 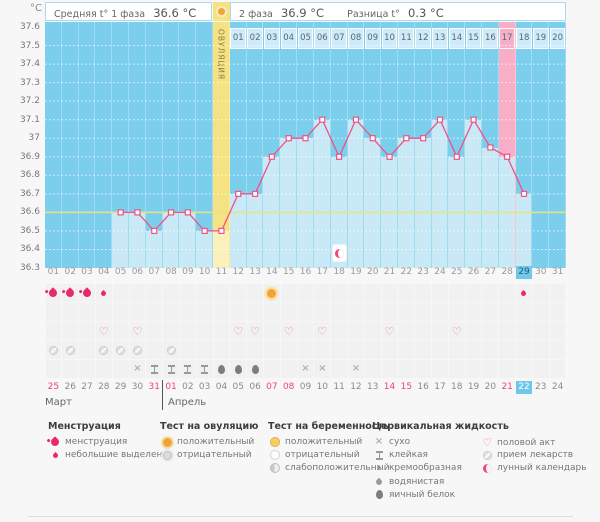 I want to click on day-label-07: 07, so click(x=154, y=272).